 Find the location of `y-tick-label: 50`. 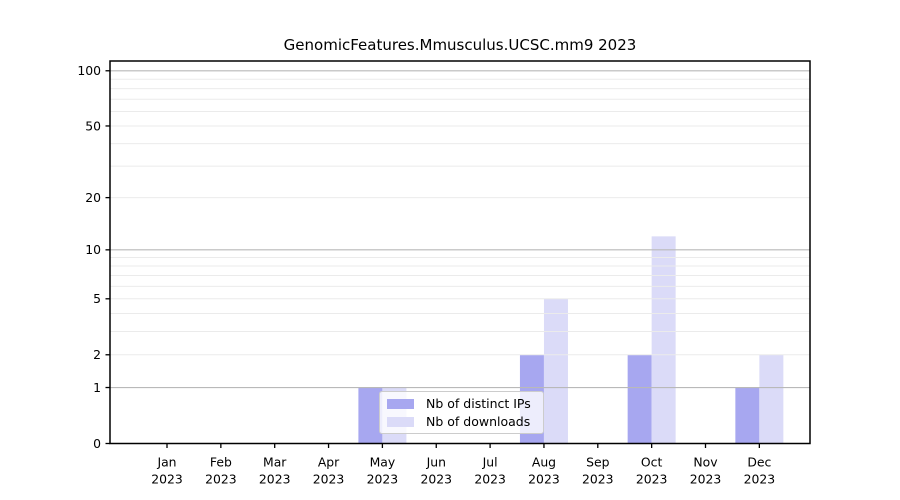

y-tick-label: 50 is located at coordinates (93, 125).